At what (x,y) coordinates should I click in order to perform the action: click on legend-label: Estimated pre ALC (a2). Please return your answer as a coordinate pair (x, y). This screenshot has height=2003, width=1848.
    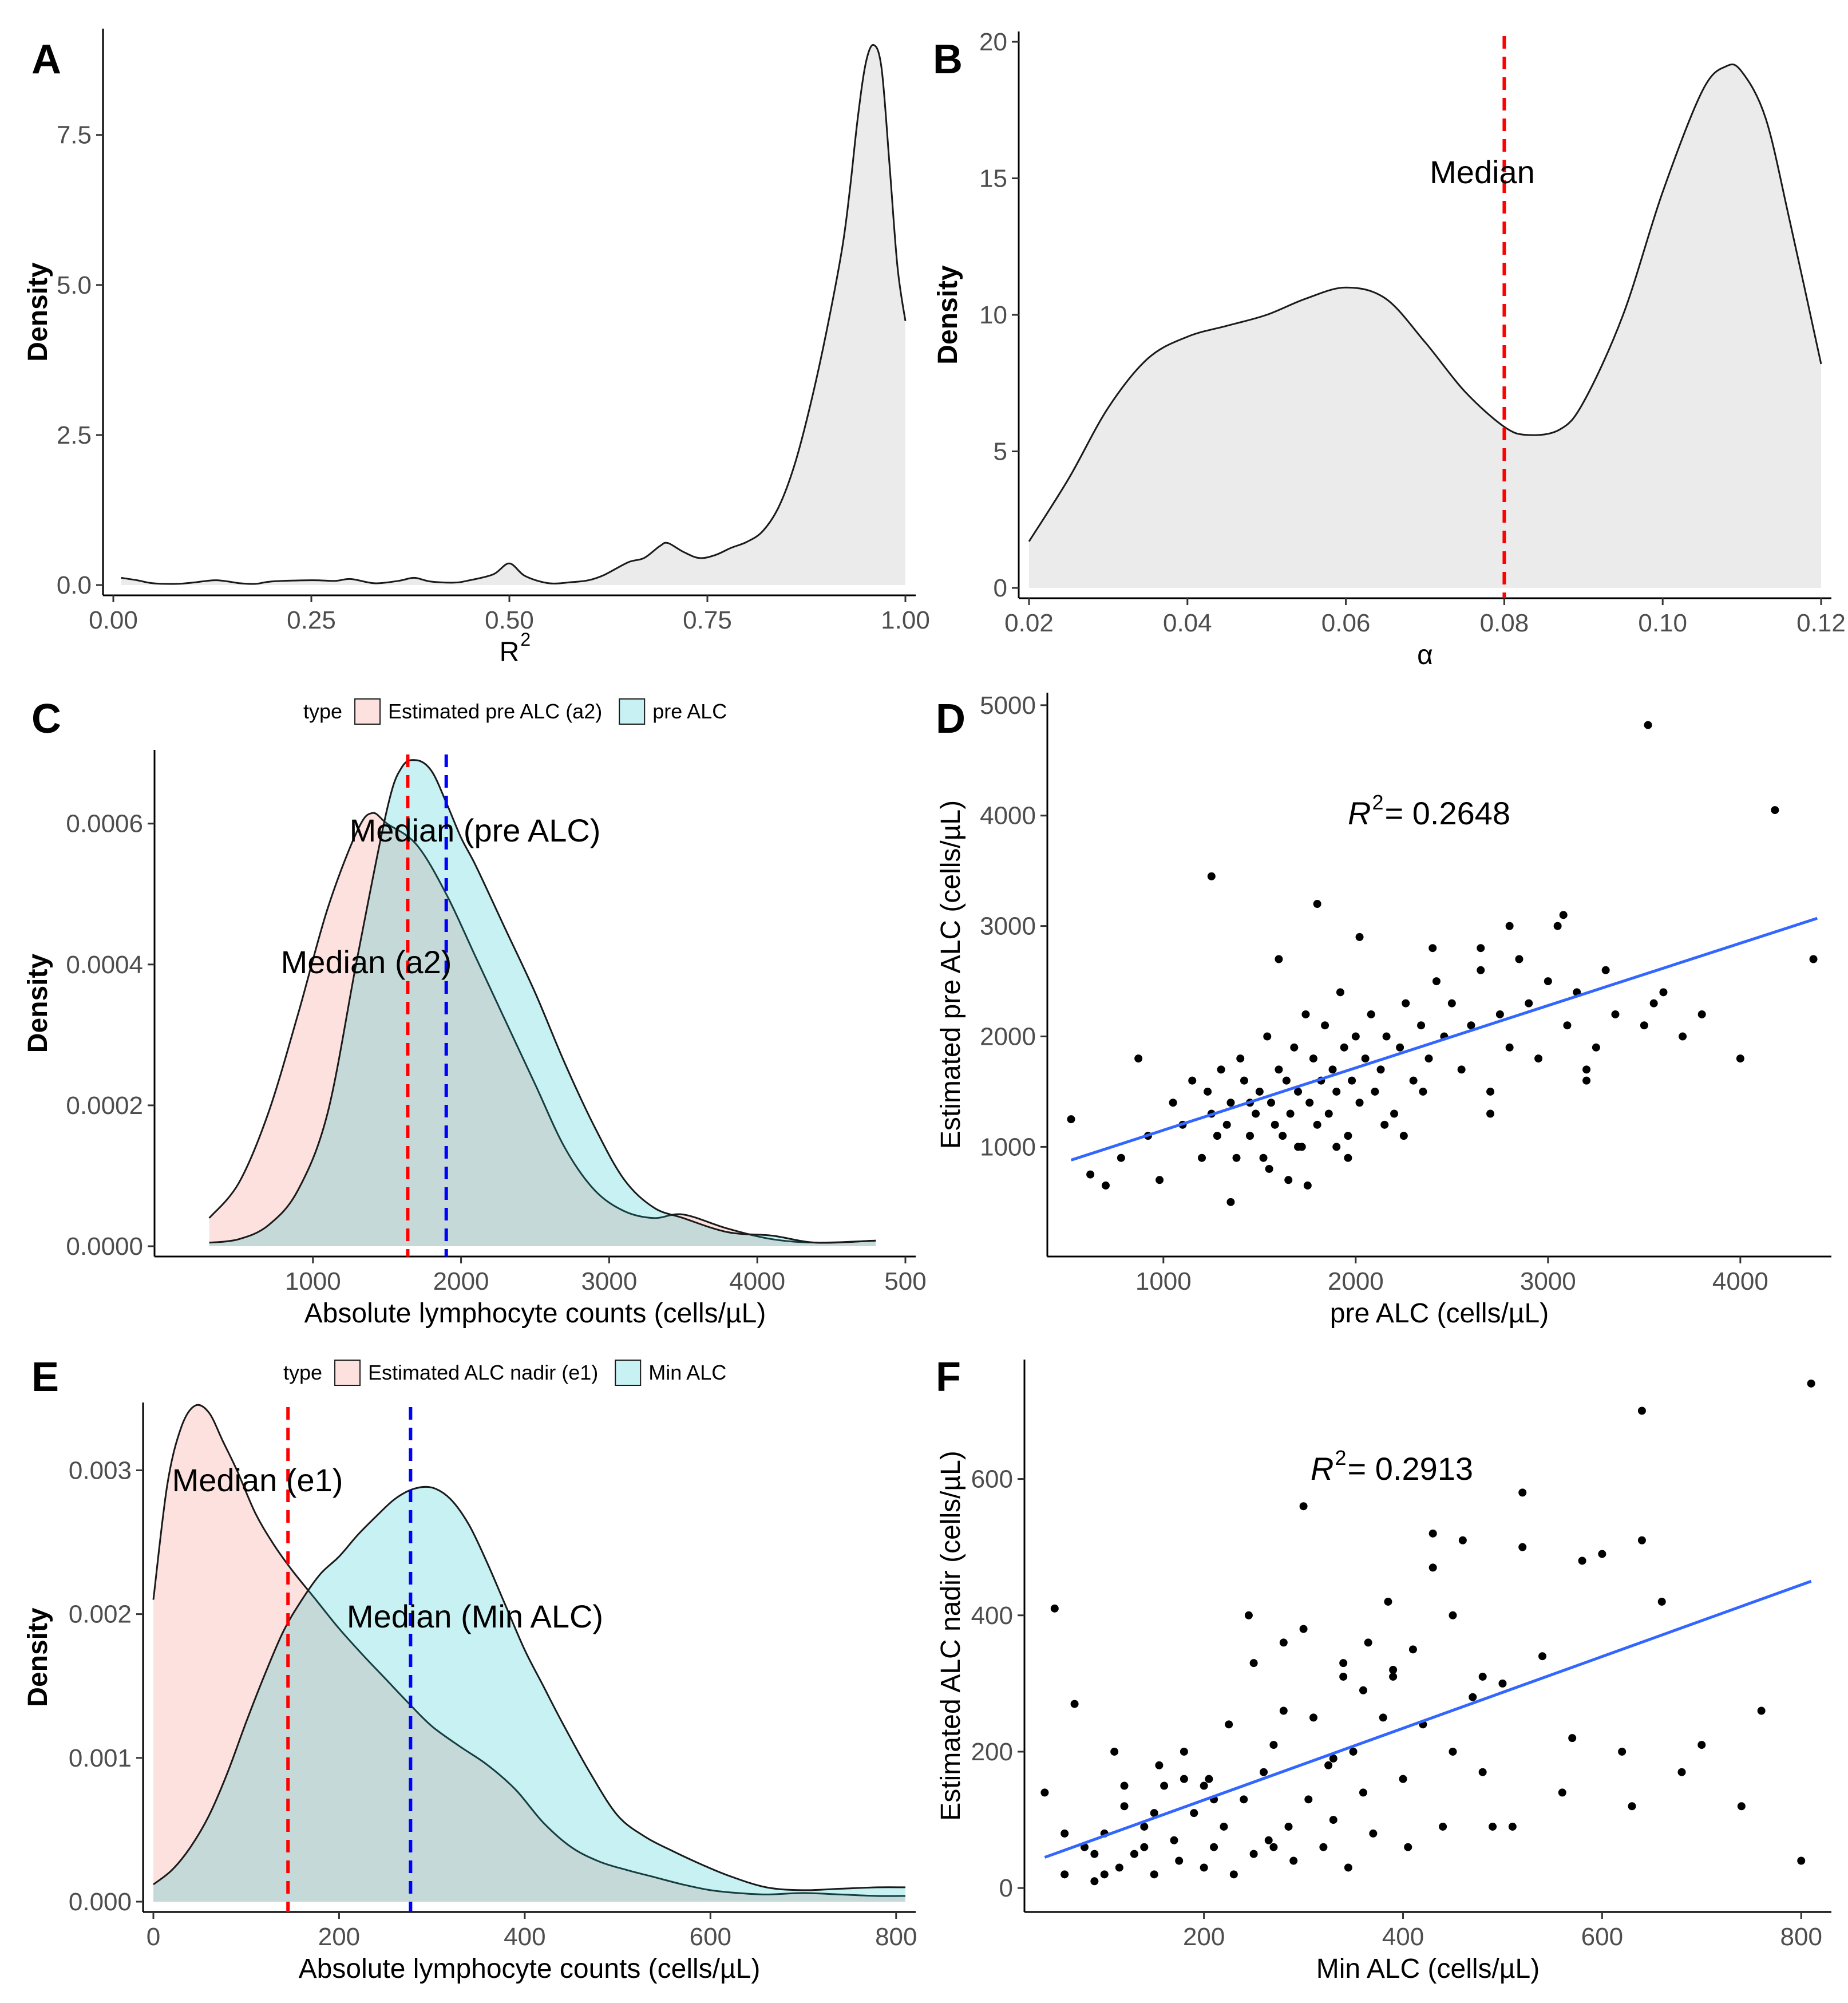
    Looking at the image, I should click on (495, 712).